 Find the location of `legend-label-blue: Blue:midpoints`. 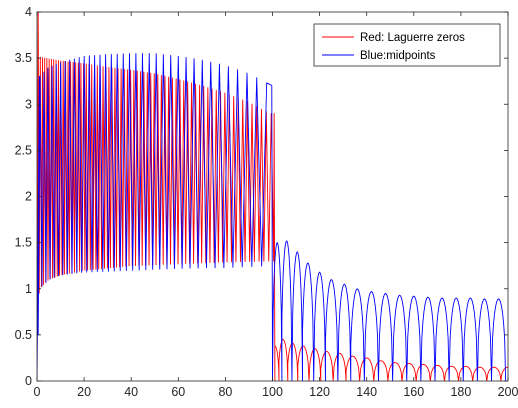

legend-label-blue: Blue:midpoints is located at coordinates (398, 56).